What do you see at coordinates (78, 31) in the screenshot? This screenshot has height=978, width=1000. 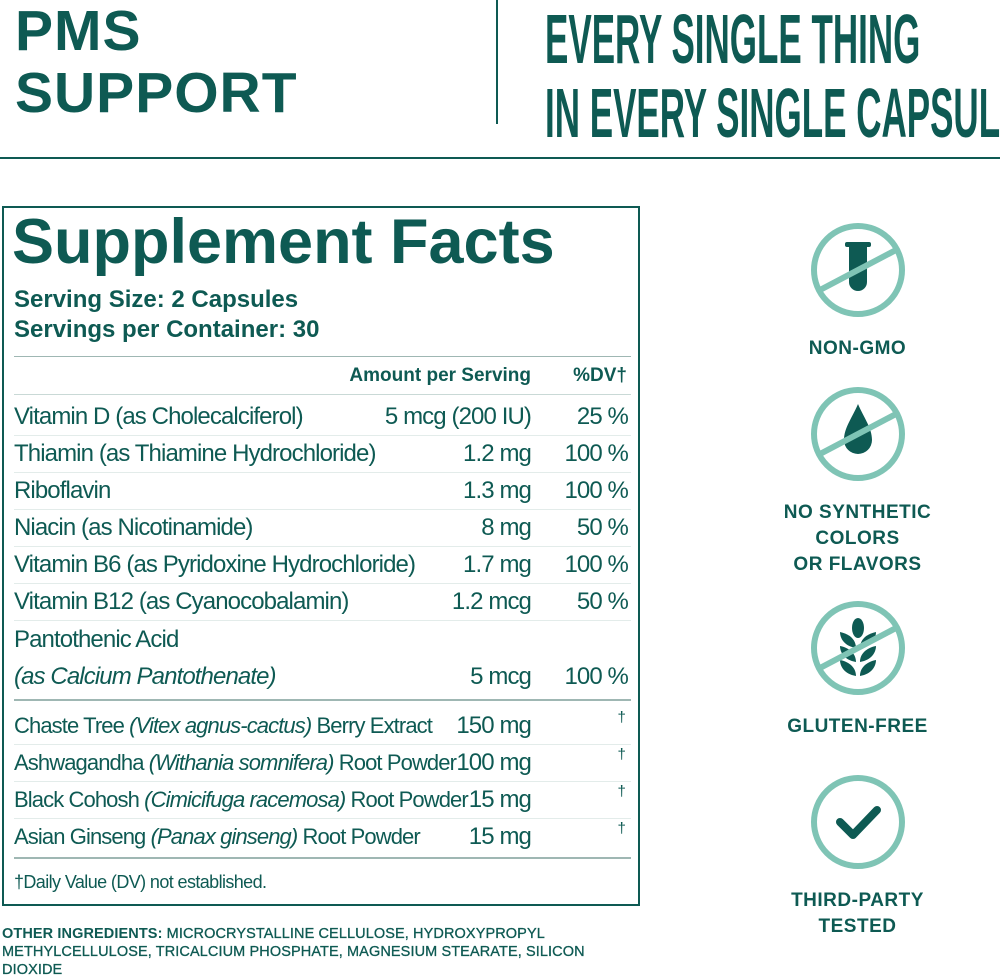 I see `product-name-line1: PMS` at bounding box center [78, 31].